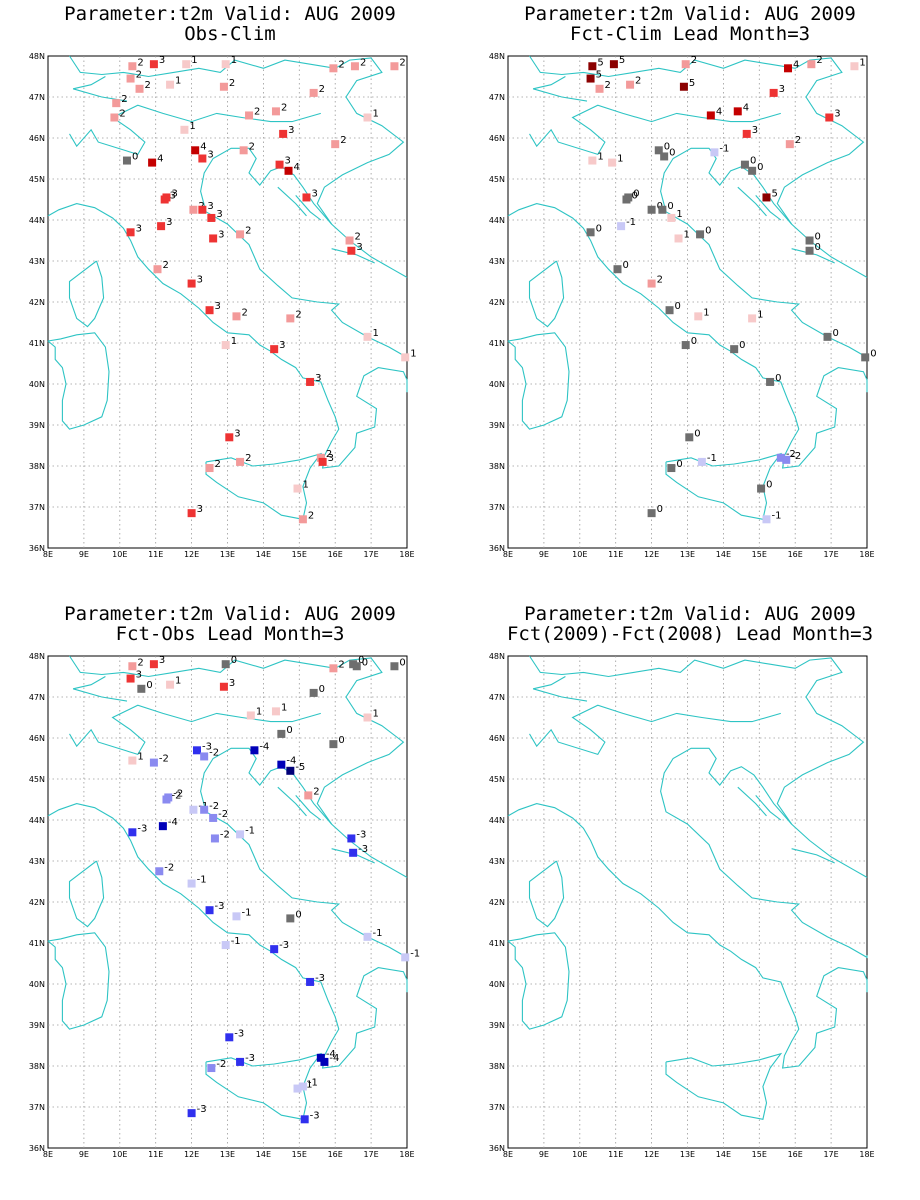  What do you see at coordinates (300, 767) in the screenshot?
I see `station-value-label: -5` at bounding box center [300, 767].